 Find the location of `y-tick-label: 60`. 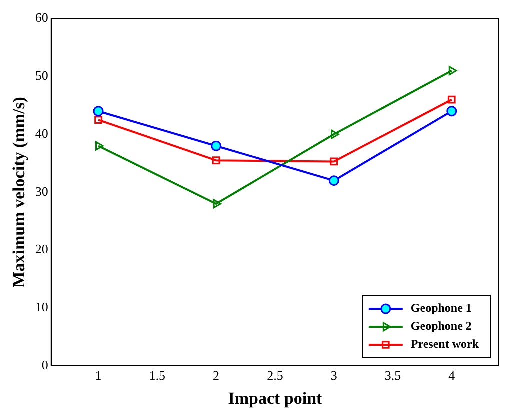

y-tick-label: 60 is located at coordinates (41, 18).